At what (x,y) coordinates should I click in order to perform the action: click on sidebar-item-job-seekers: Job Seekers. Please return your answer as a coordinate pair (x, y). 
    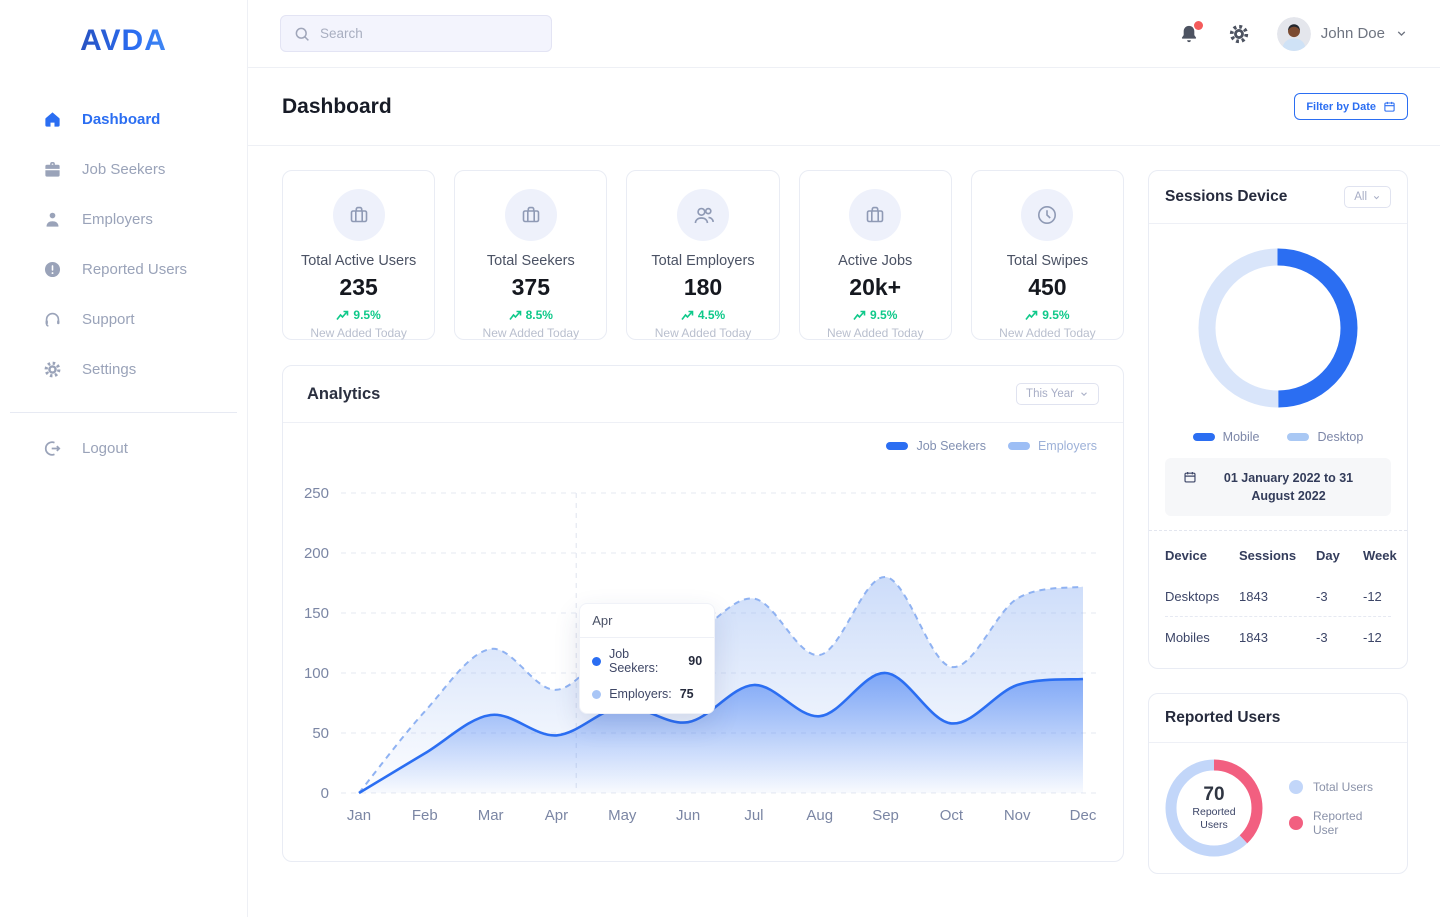
    Looking at the image, I should click on (123, 169).